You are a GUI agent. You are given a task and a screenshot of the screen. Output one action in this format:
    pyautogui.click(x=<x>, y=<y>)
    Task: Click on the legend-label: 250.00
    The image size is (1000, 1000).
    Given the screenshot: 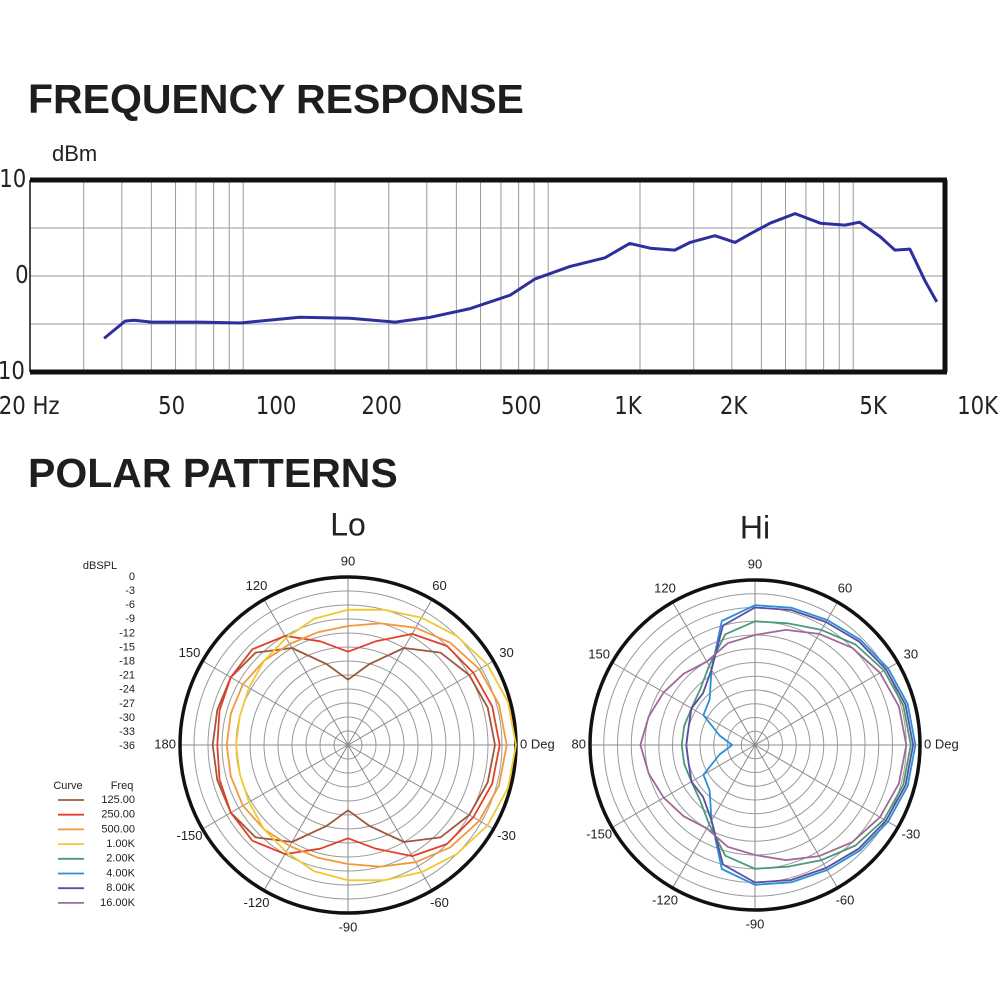 What is the action you would take?
    pyautogui.click(x=118, y=815)
    